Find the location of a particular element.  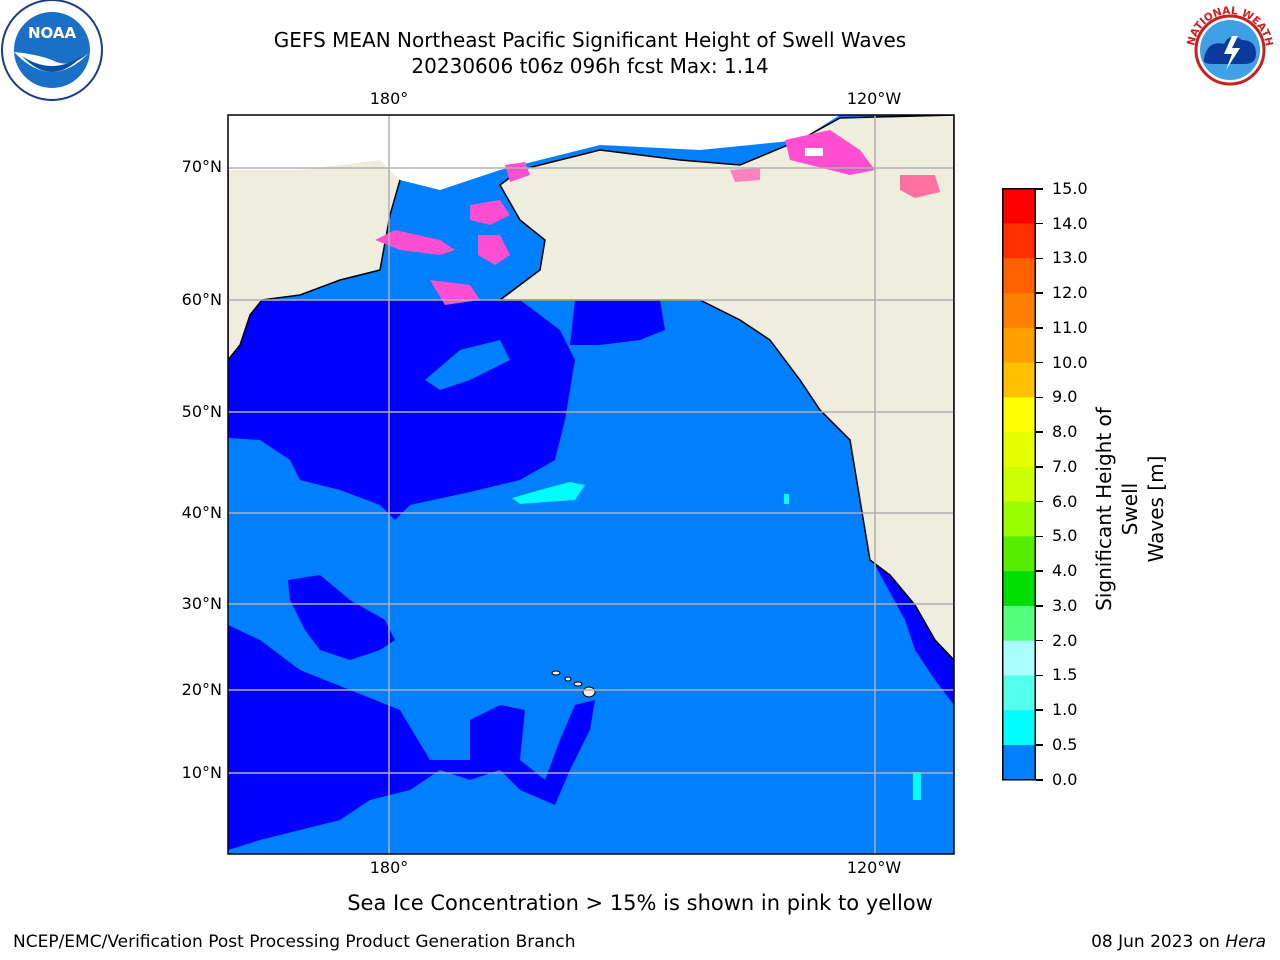

colorbar is located at coordinates (1019, 484).